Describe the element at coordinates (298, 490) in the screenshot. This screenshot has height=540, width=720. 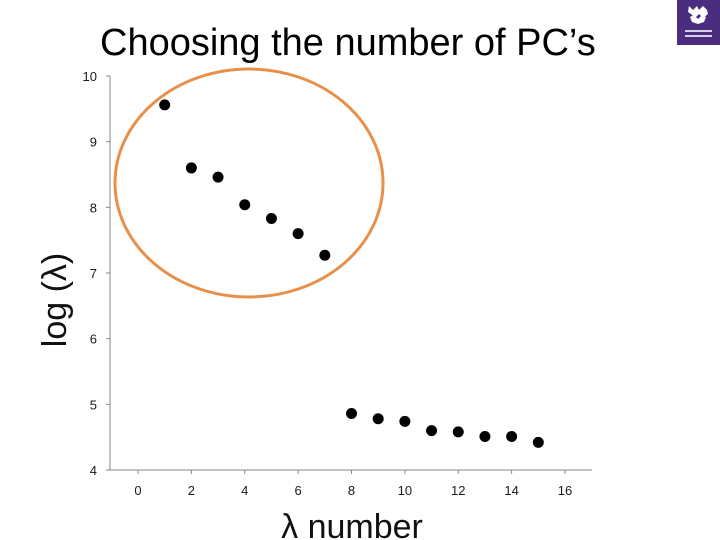
I see `x-tick-label: 6` at that location.